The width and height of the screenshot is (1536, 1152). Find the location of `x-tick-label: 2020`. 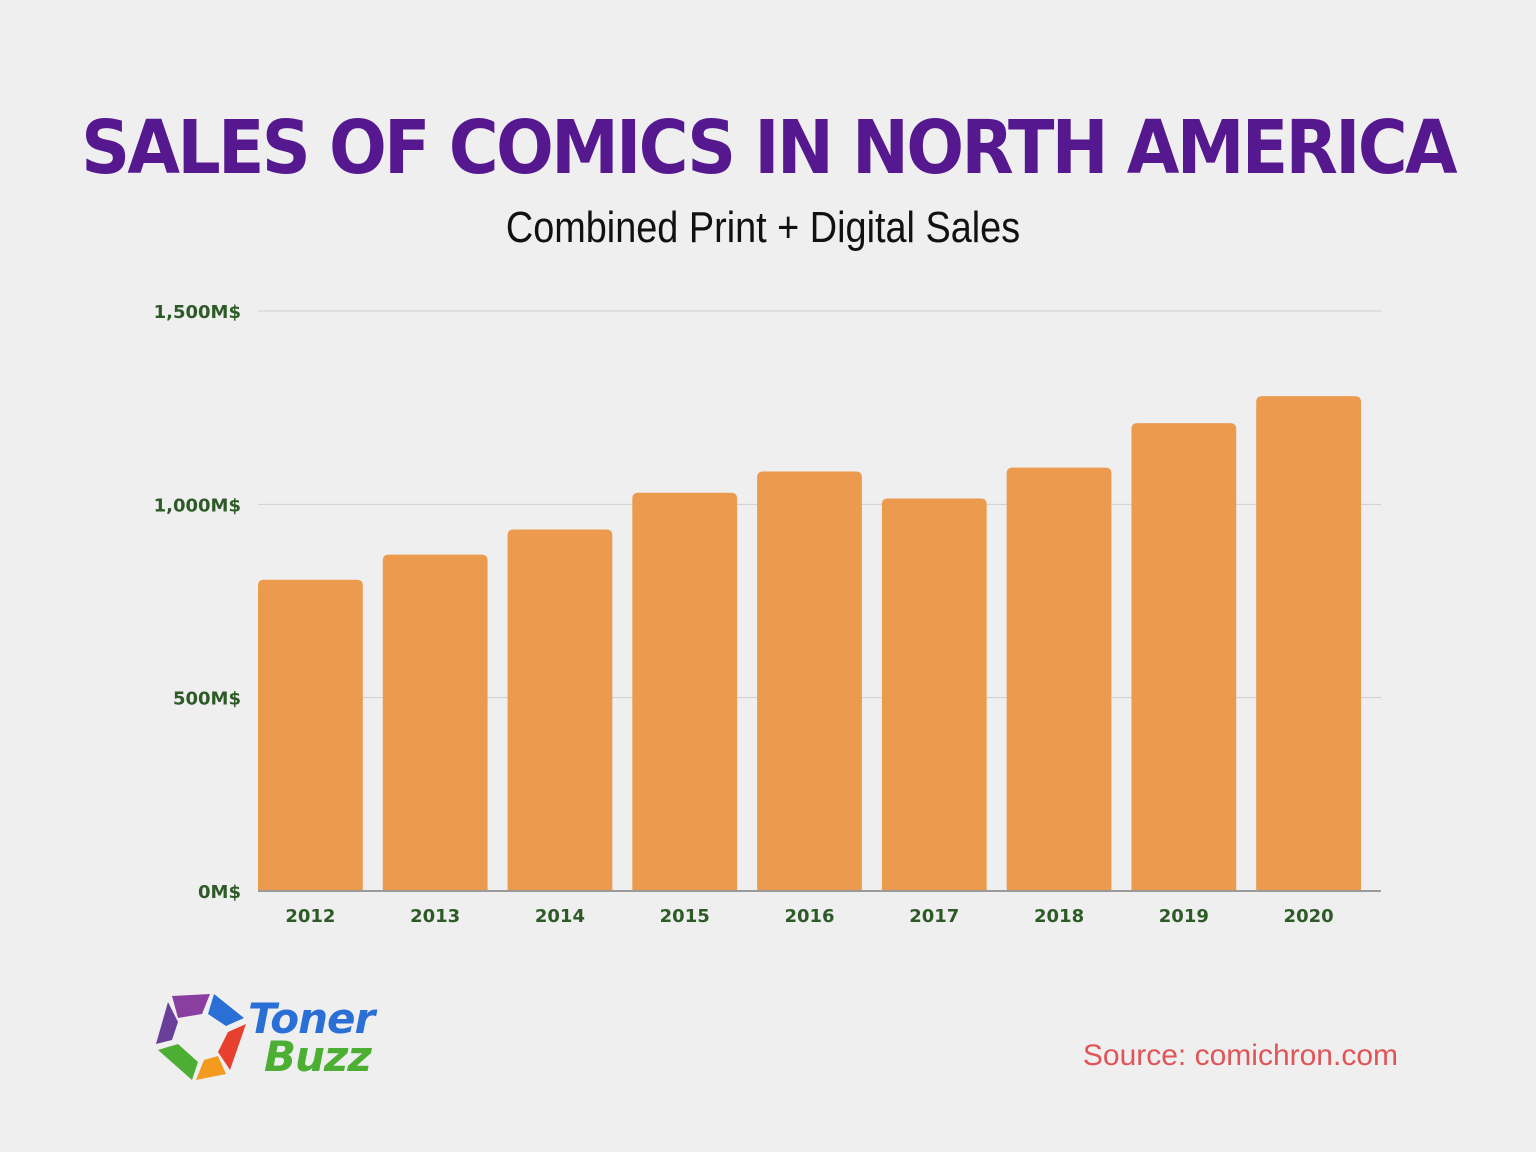

x-tick-label: 2020 is located at coordinates (1309, 916).